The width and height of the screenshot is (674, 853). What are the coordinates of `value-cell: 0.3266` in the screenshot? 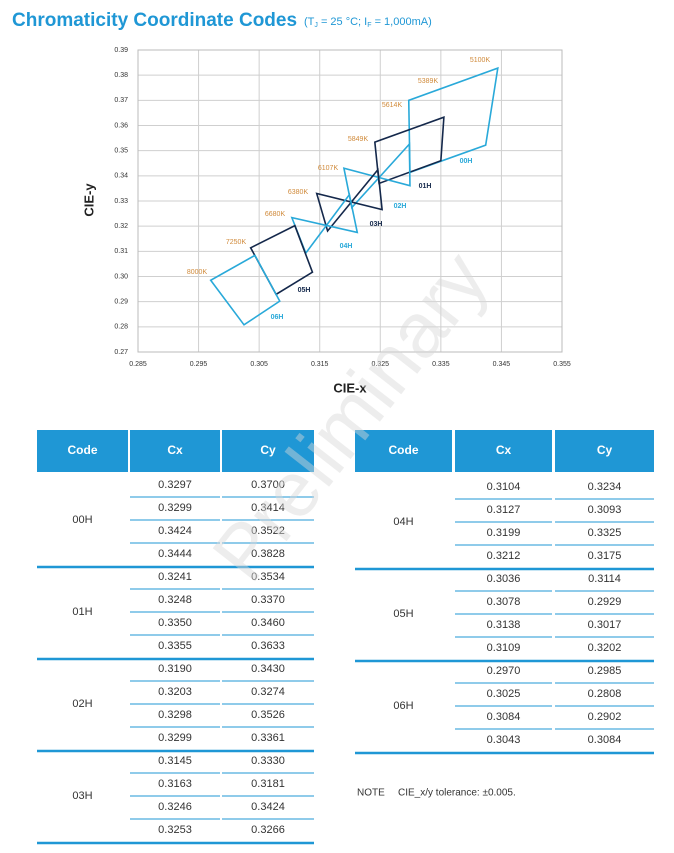 It's located at (268, 830).